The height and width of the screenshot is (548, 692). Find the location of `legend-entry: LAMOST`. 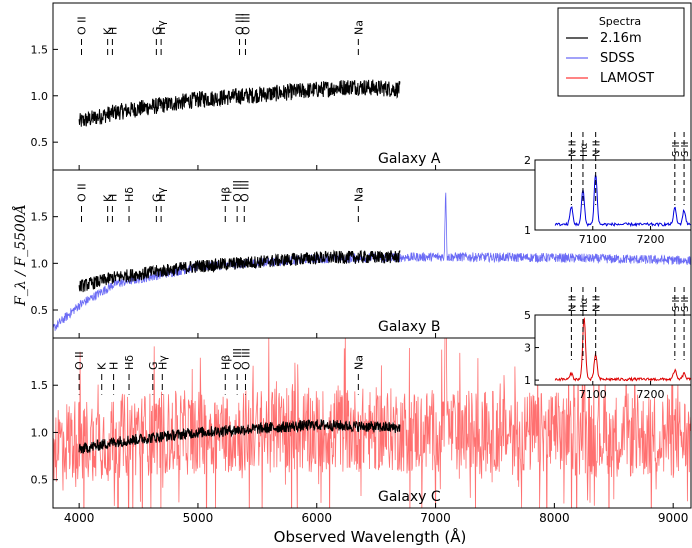

legend-entry: LAMOST is located at coordinates (627, 78).